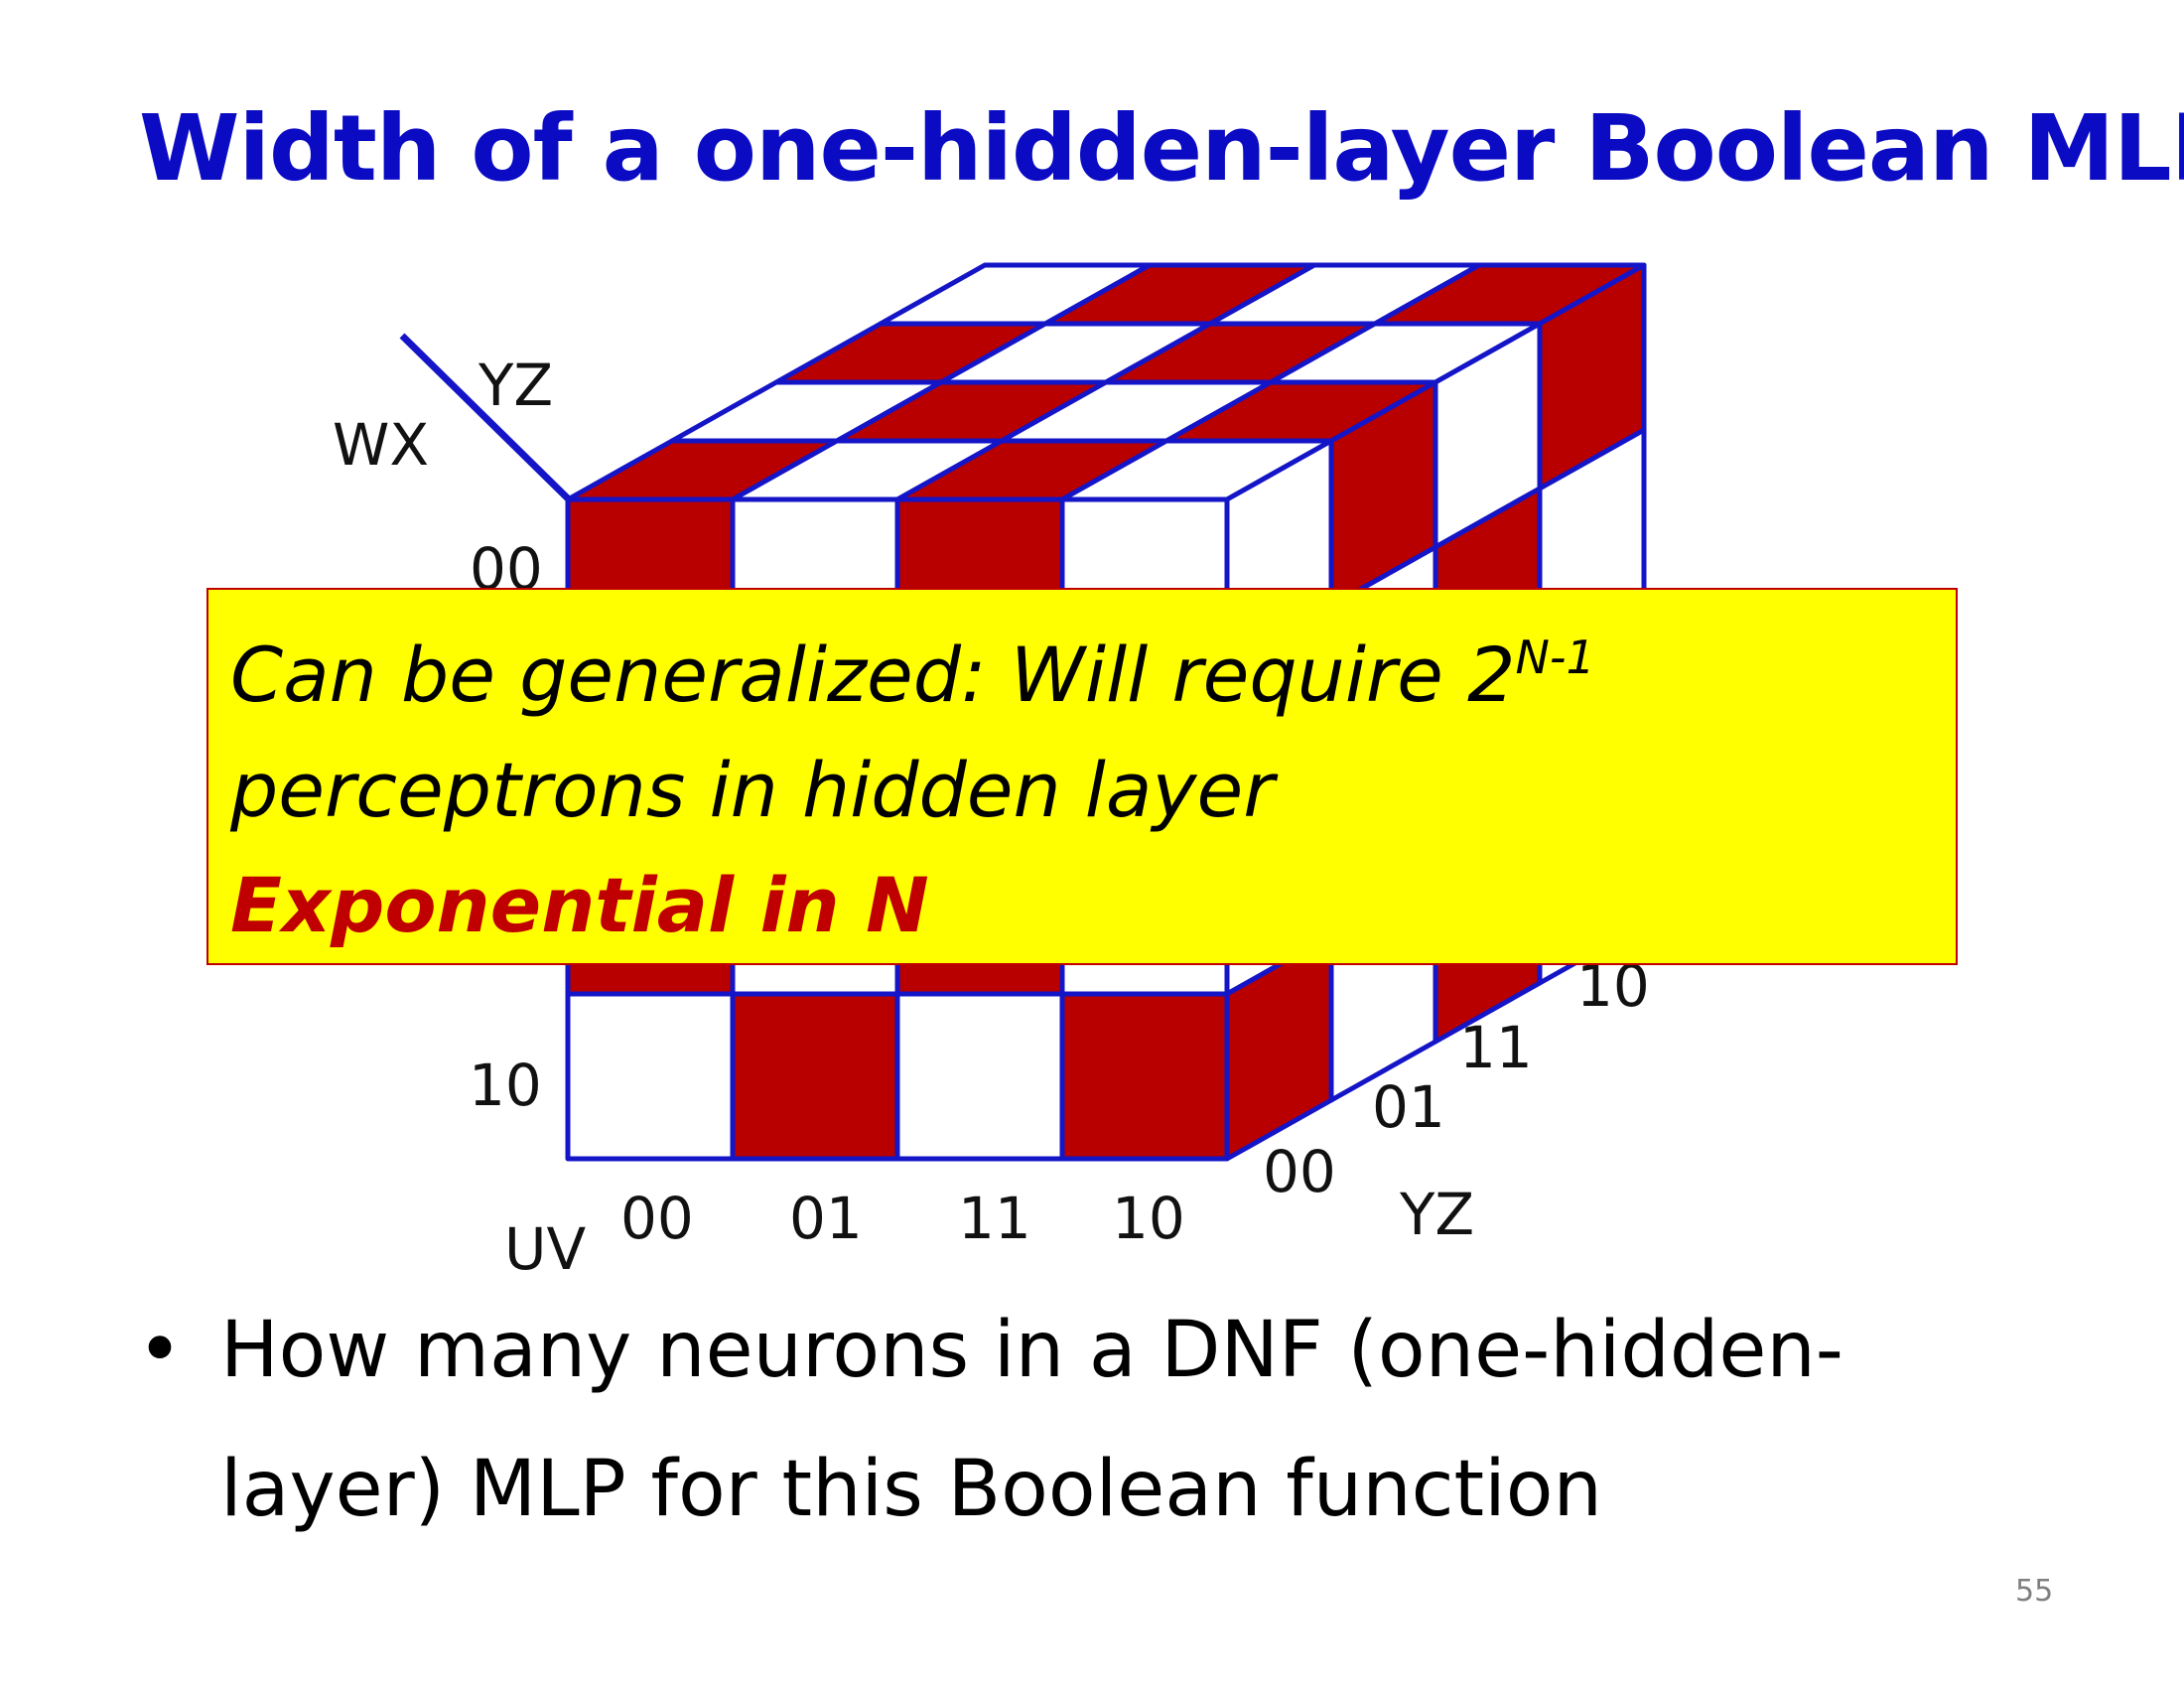 Image resolution: width=2184 pixels, height=1688 pixels. What do you see at coordinates (1299, 1171) in the screenshot?
I see `depth-label-00: 00` at bounding box center [1299, 1171].